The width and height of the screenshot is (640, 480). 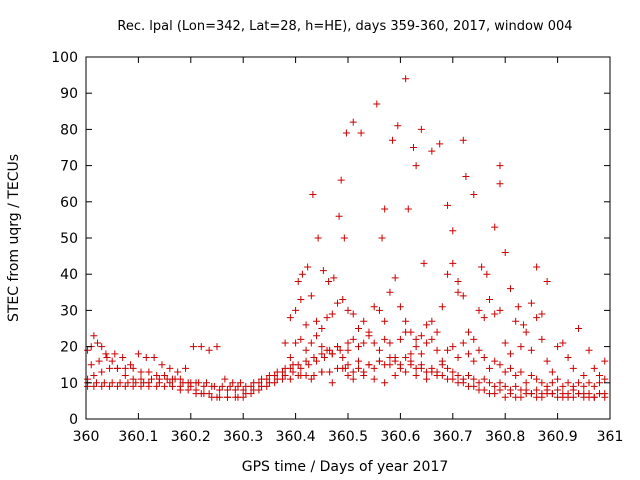 I want to click on x-tick-label: 360.6, so click(x=400, y=437).